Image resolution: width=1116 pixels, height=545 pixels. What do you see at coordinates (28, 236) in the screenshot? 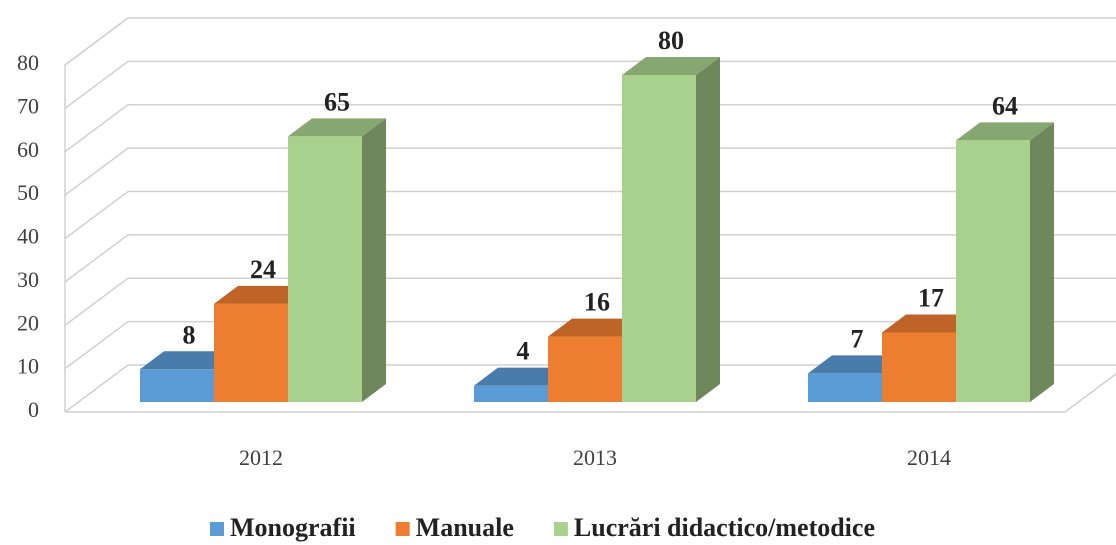
I see `y-tick-label: 40` at bounding box center [28, 236].